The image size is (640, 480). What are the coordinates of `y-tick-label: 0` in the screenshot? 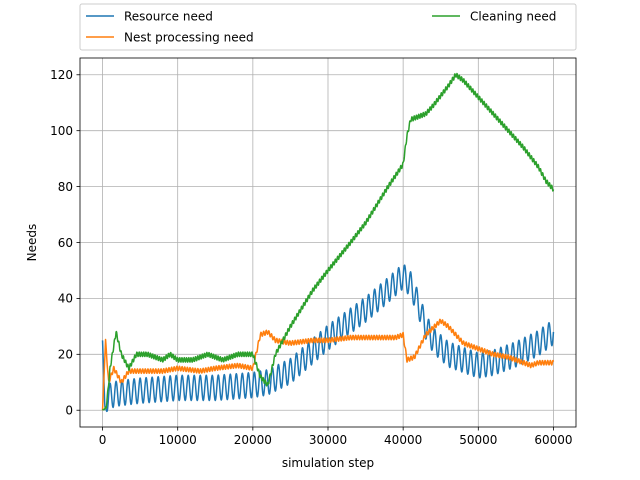 It's located at (69, 411).